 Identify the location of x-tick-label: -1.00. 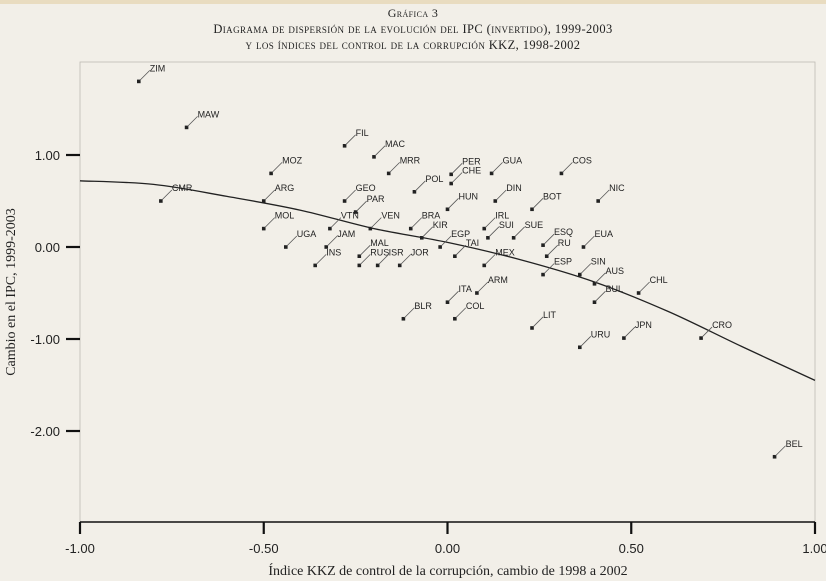
(80, 548).